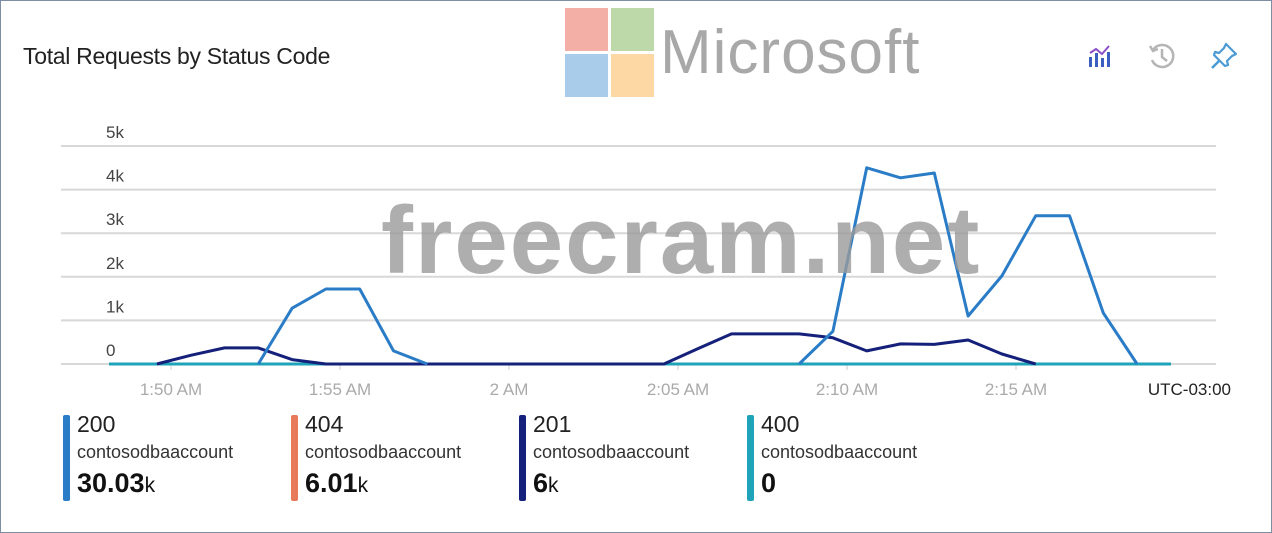 This screenshot has width=1272, height=533. I want to click on history-button, so click(1162, 56).